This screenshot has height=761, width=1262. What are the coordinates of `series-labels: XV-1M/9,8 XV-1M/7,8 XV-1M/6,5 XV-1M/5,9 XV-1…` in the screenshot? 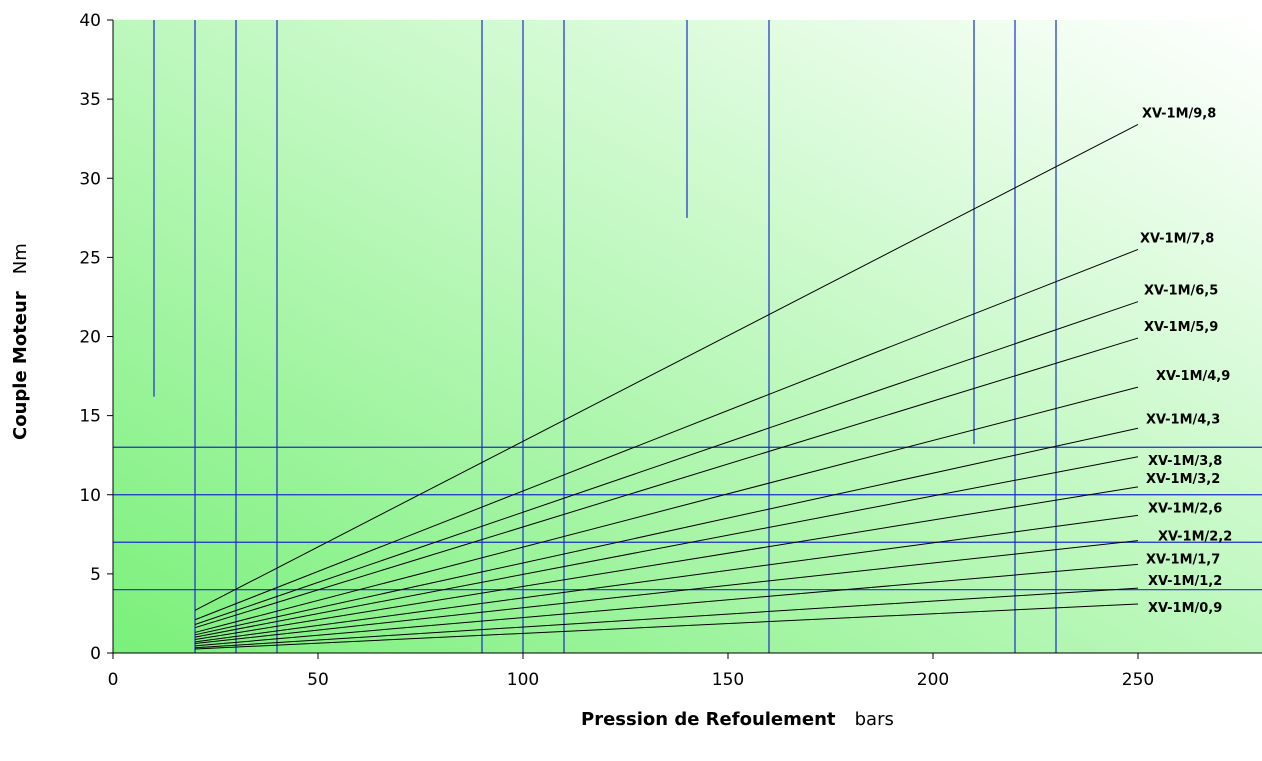 It's located at (1186, 360).